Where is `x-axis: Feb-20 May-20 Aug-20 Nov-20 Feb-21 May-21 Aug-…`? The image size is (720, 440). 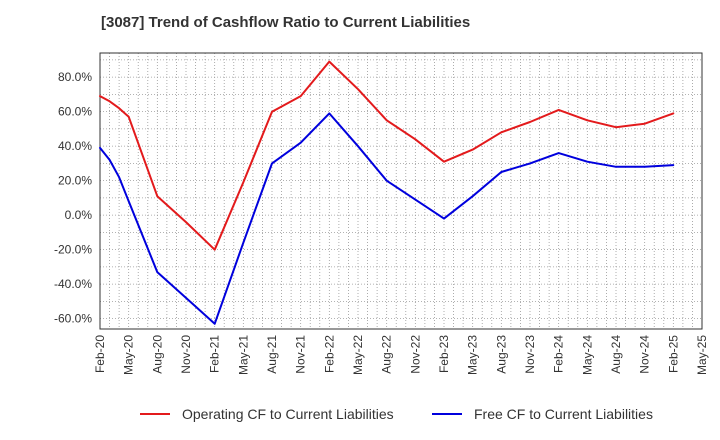
x-axis: Feb-20 May-20 Aug-20 Nov-20 Feb-21 May-21 Aug-… is located at coordinates (401, 355).